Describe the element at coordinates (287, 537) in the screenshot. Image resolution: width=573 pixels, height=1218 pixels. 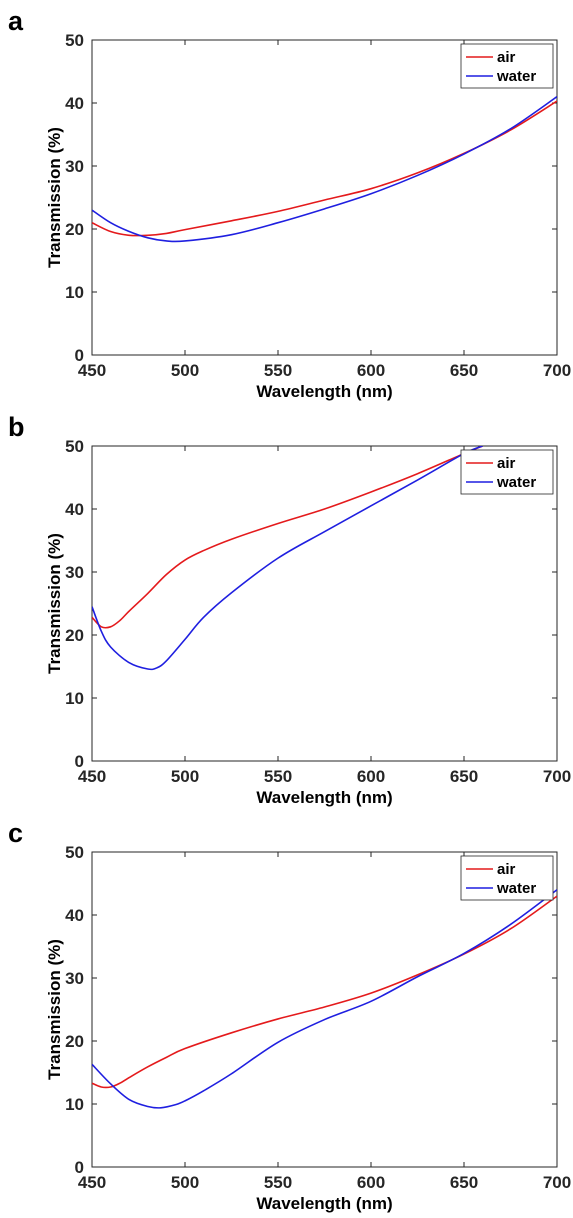
I see `series-line-air` at that location.